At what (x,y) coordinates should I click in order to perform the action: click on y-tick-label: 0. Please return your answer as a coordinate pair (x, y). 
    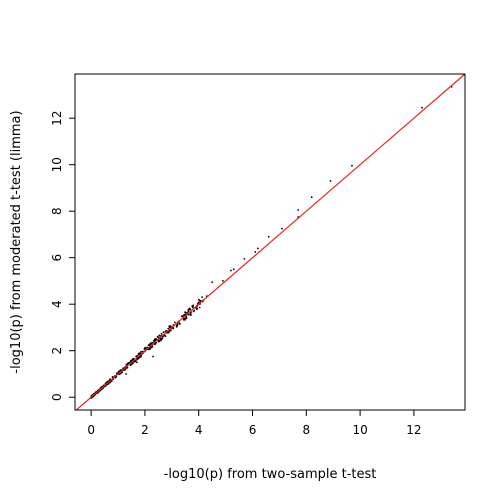
    Looking at the image, I should click on (57, 397).